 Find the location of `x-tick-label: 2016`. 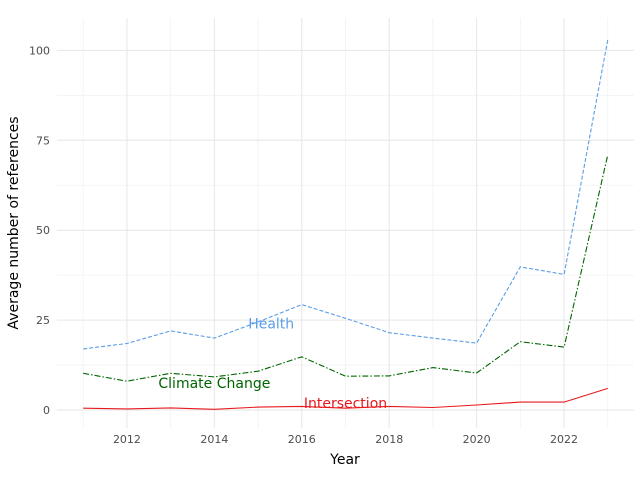

x-tick-label: 2016 is located at coordinates (302, 439).